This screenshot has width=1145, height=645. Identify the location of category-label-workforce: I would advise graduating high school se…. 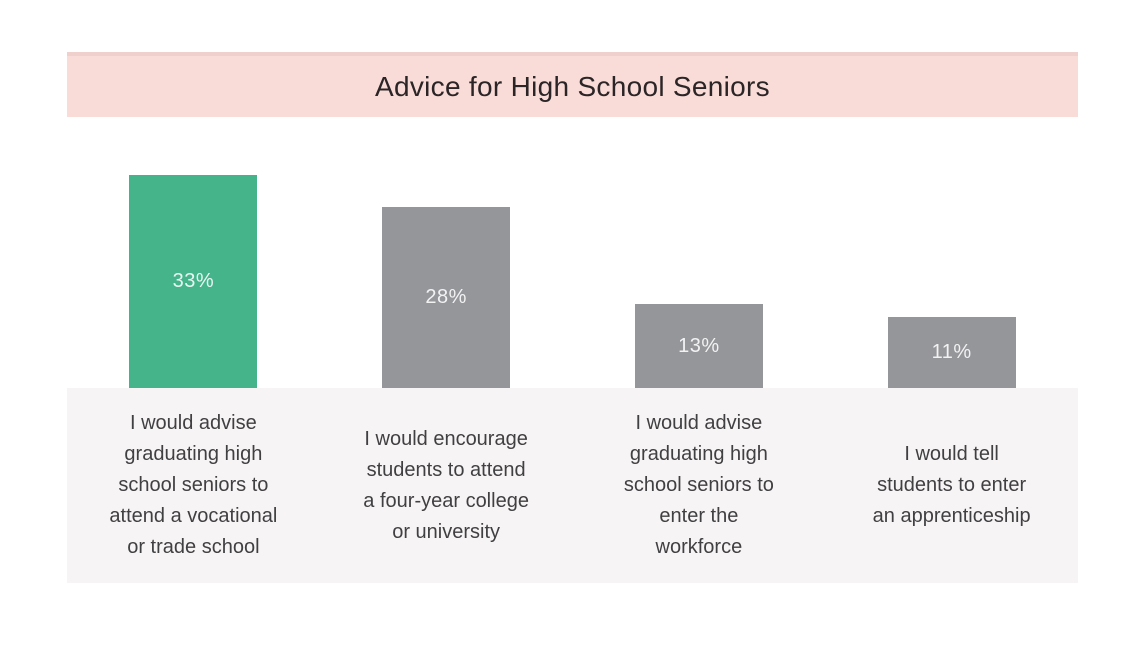
(698, 485).